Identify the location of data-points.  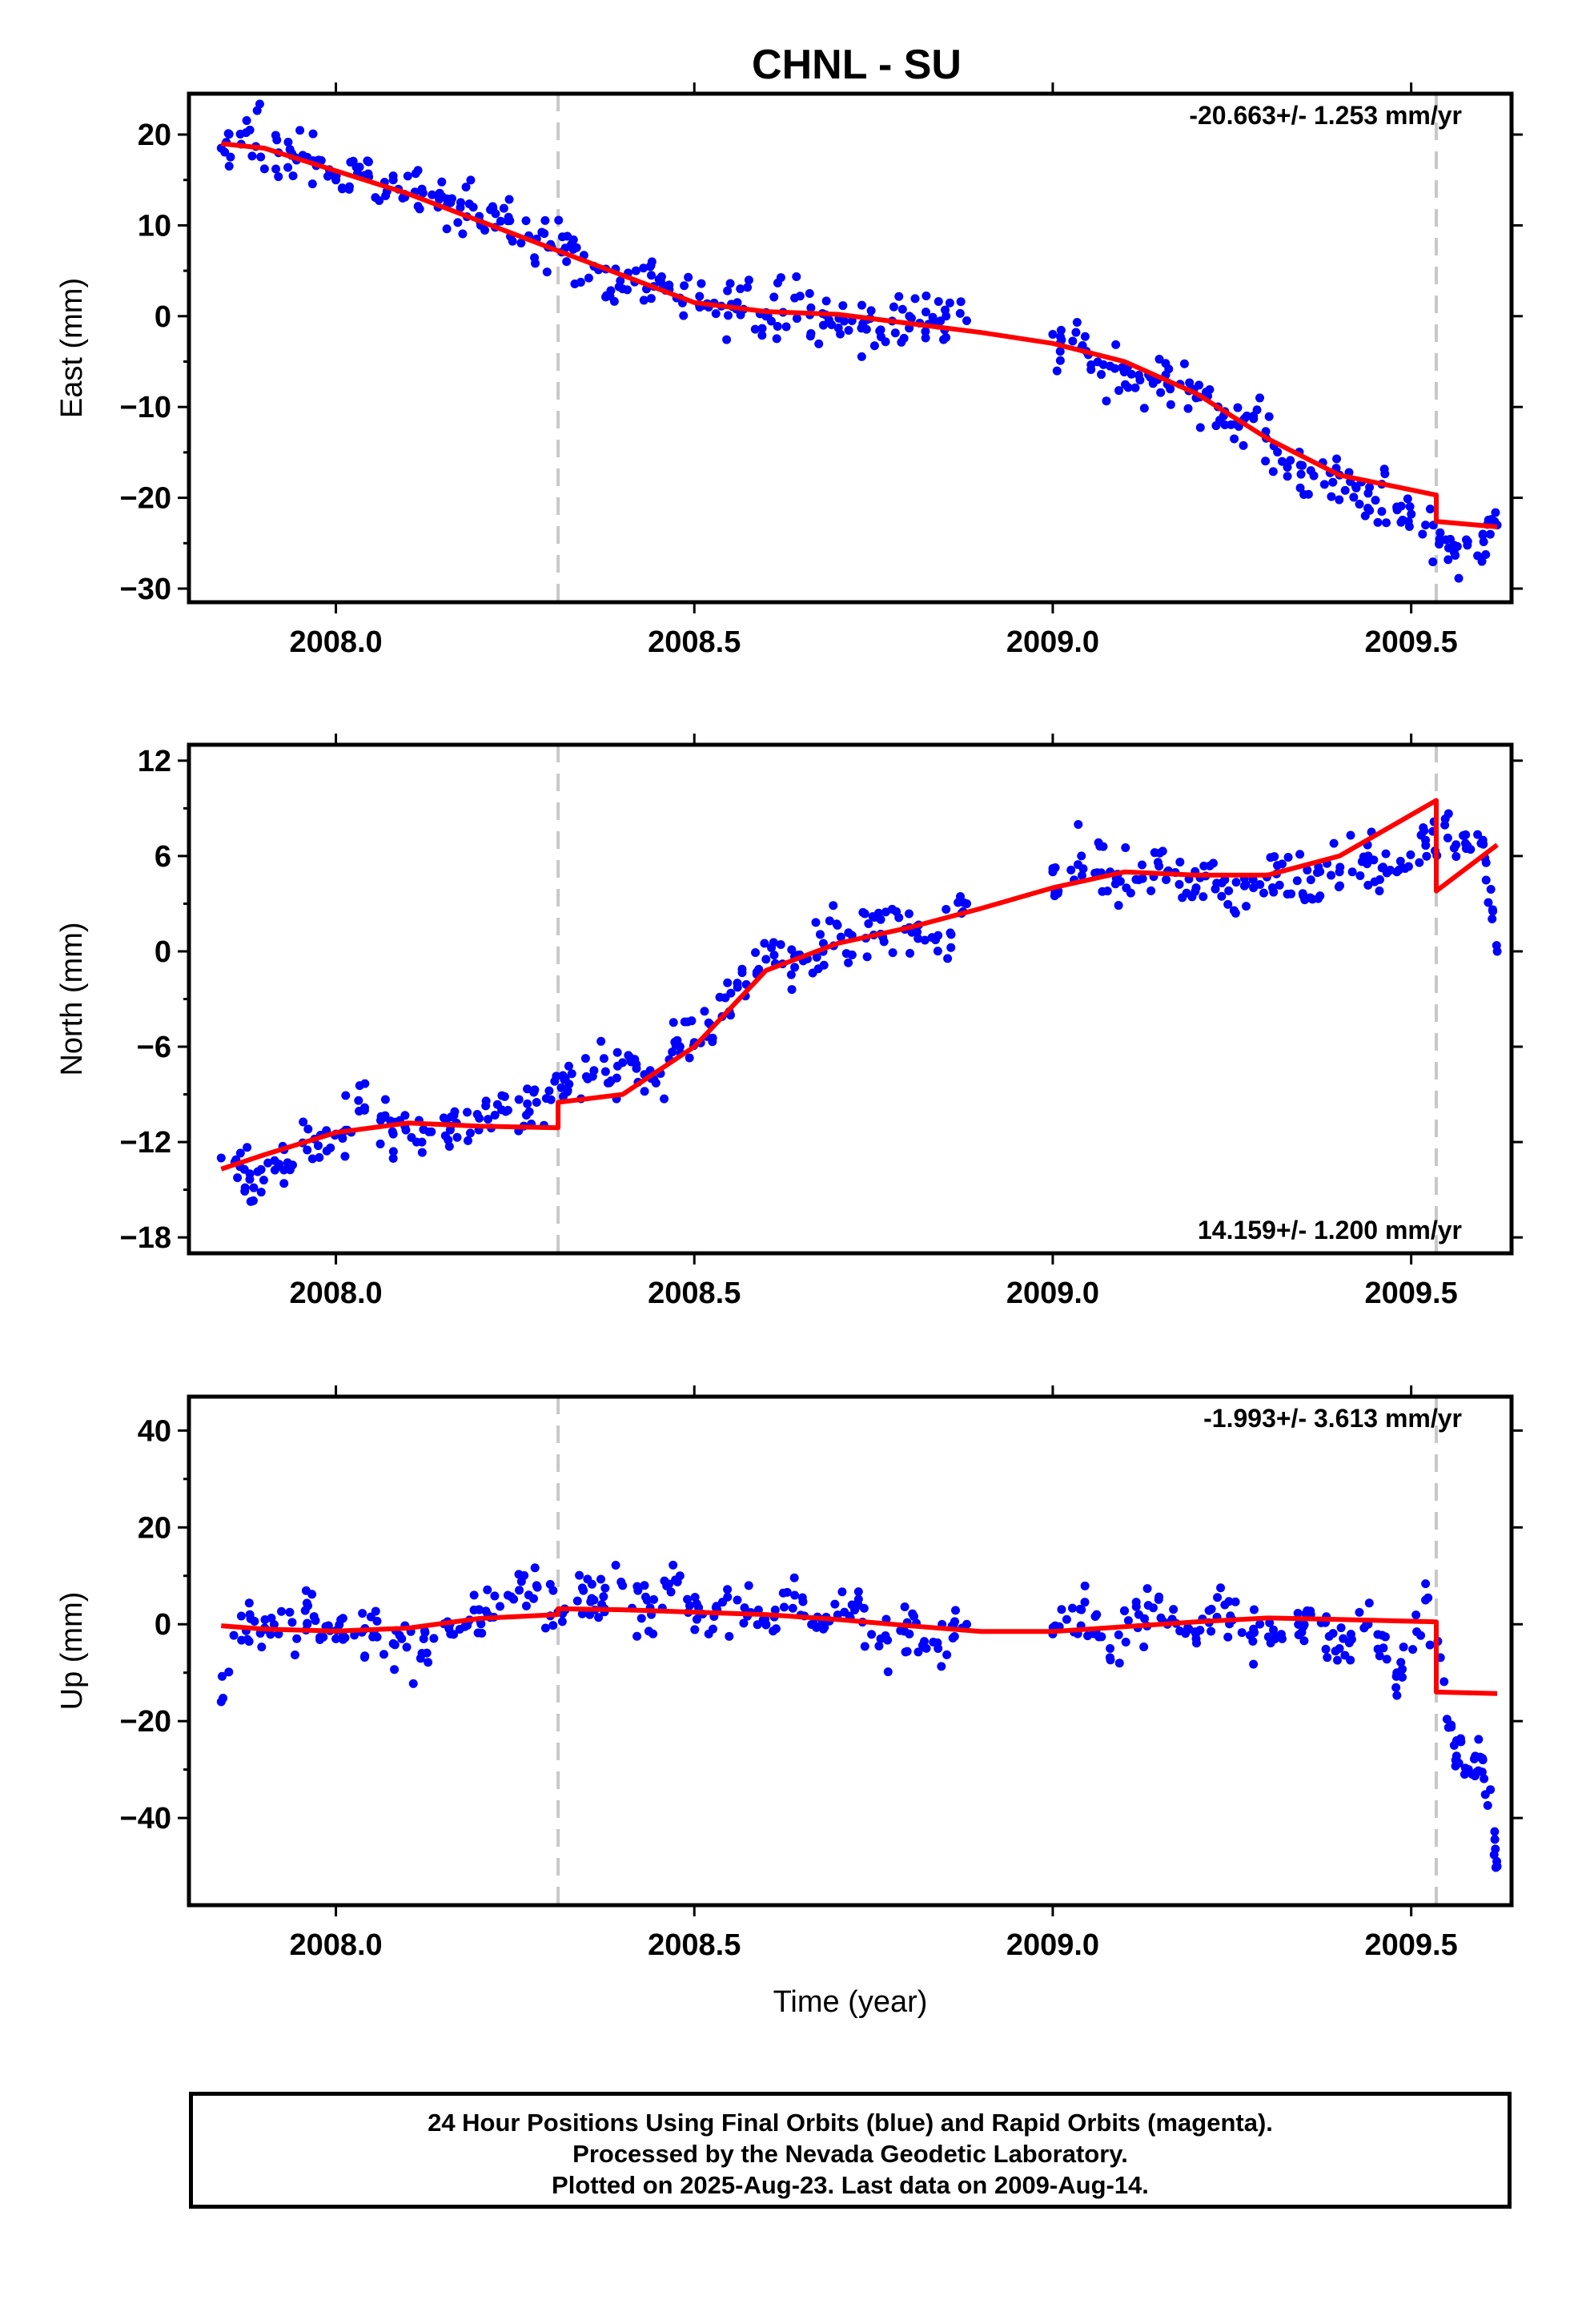
(859, 1007).